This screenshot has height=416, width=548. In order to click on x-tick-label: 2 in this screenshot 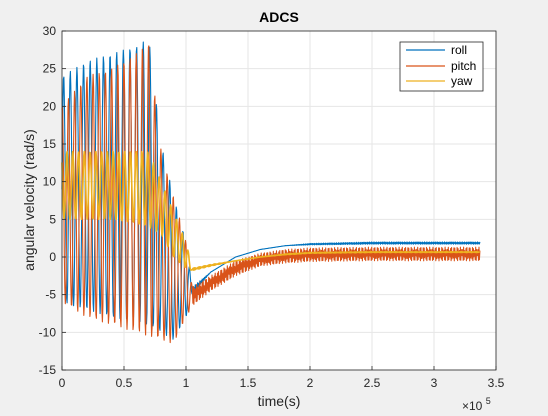, I will do `click(310, 383)`.